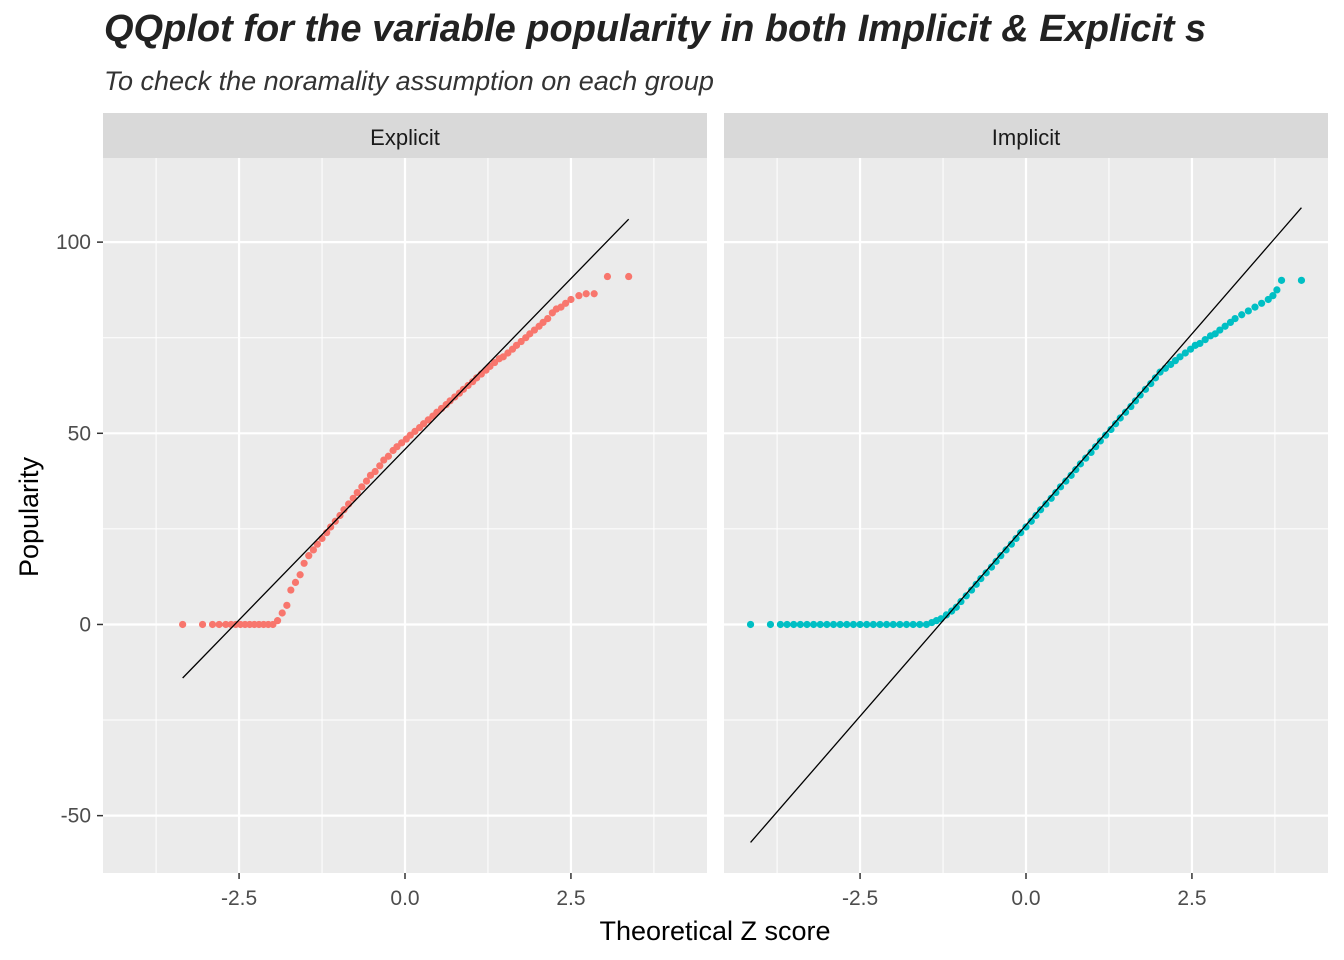 This screenshot has height=960, width=1344. I want to click on y-tick-label: 0, so click(85, 624).